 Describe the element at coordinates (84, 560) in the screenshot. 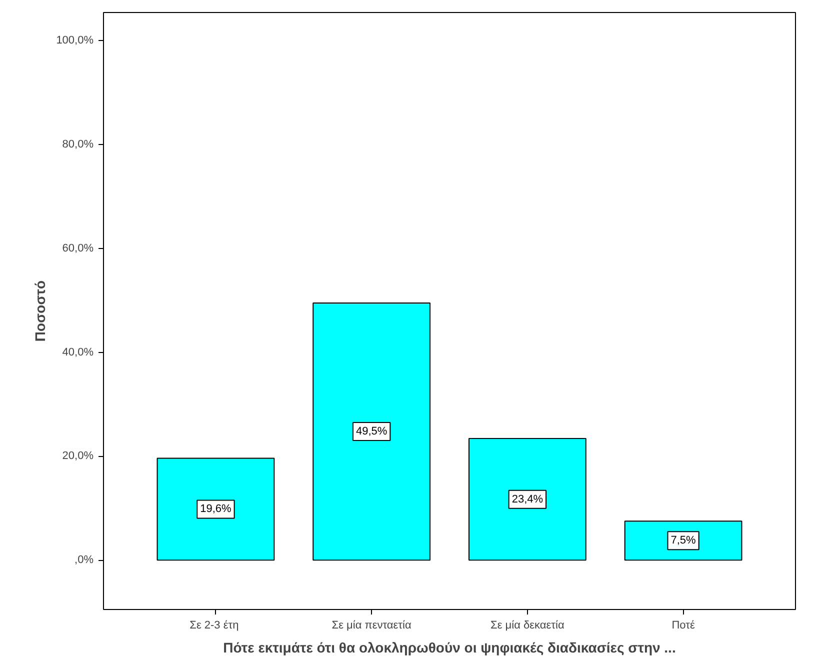

I see `y-tick-label: ,0%` at that location.